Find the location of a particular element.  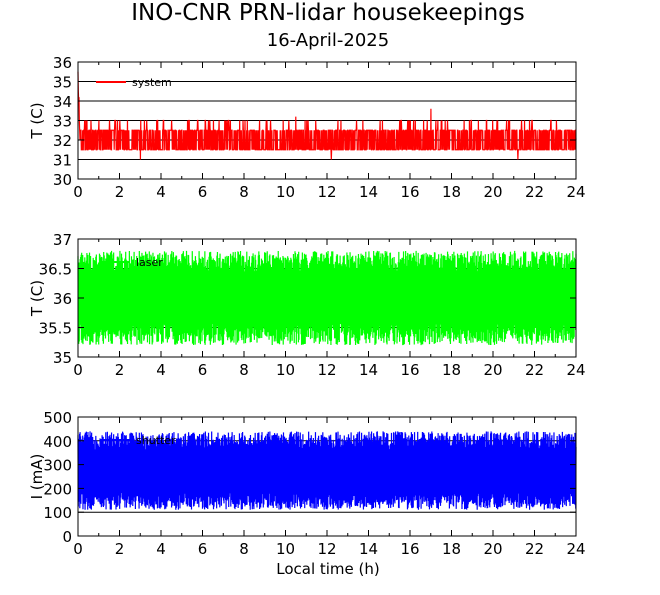

legend-label-laser: laser is located at coordinates (149, 262).